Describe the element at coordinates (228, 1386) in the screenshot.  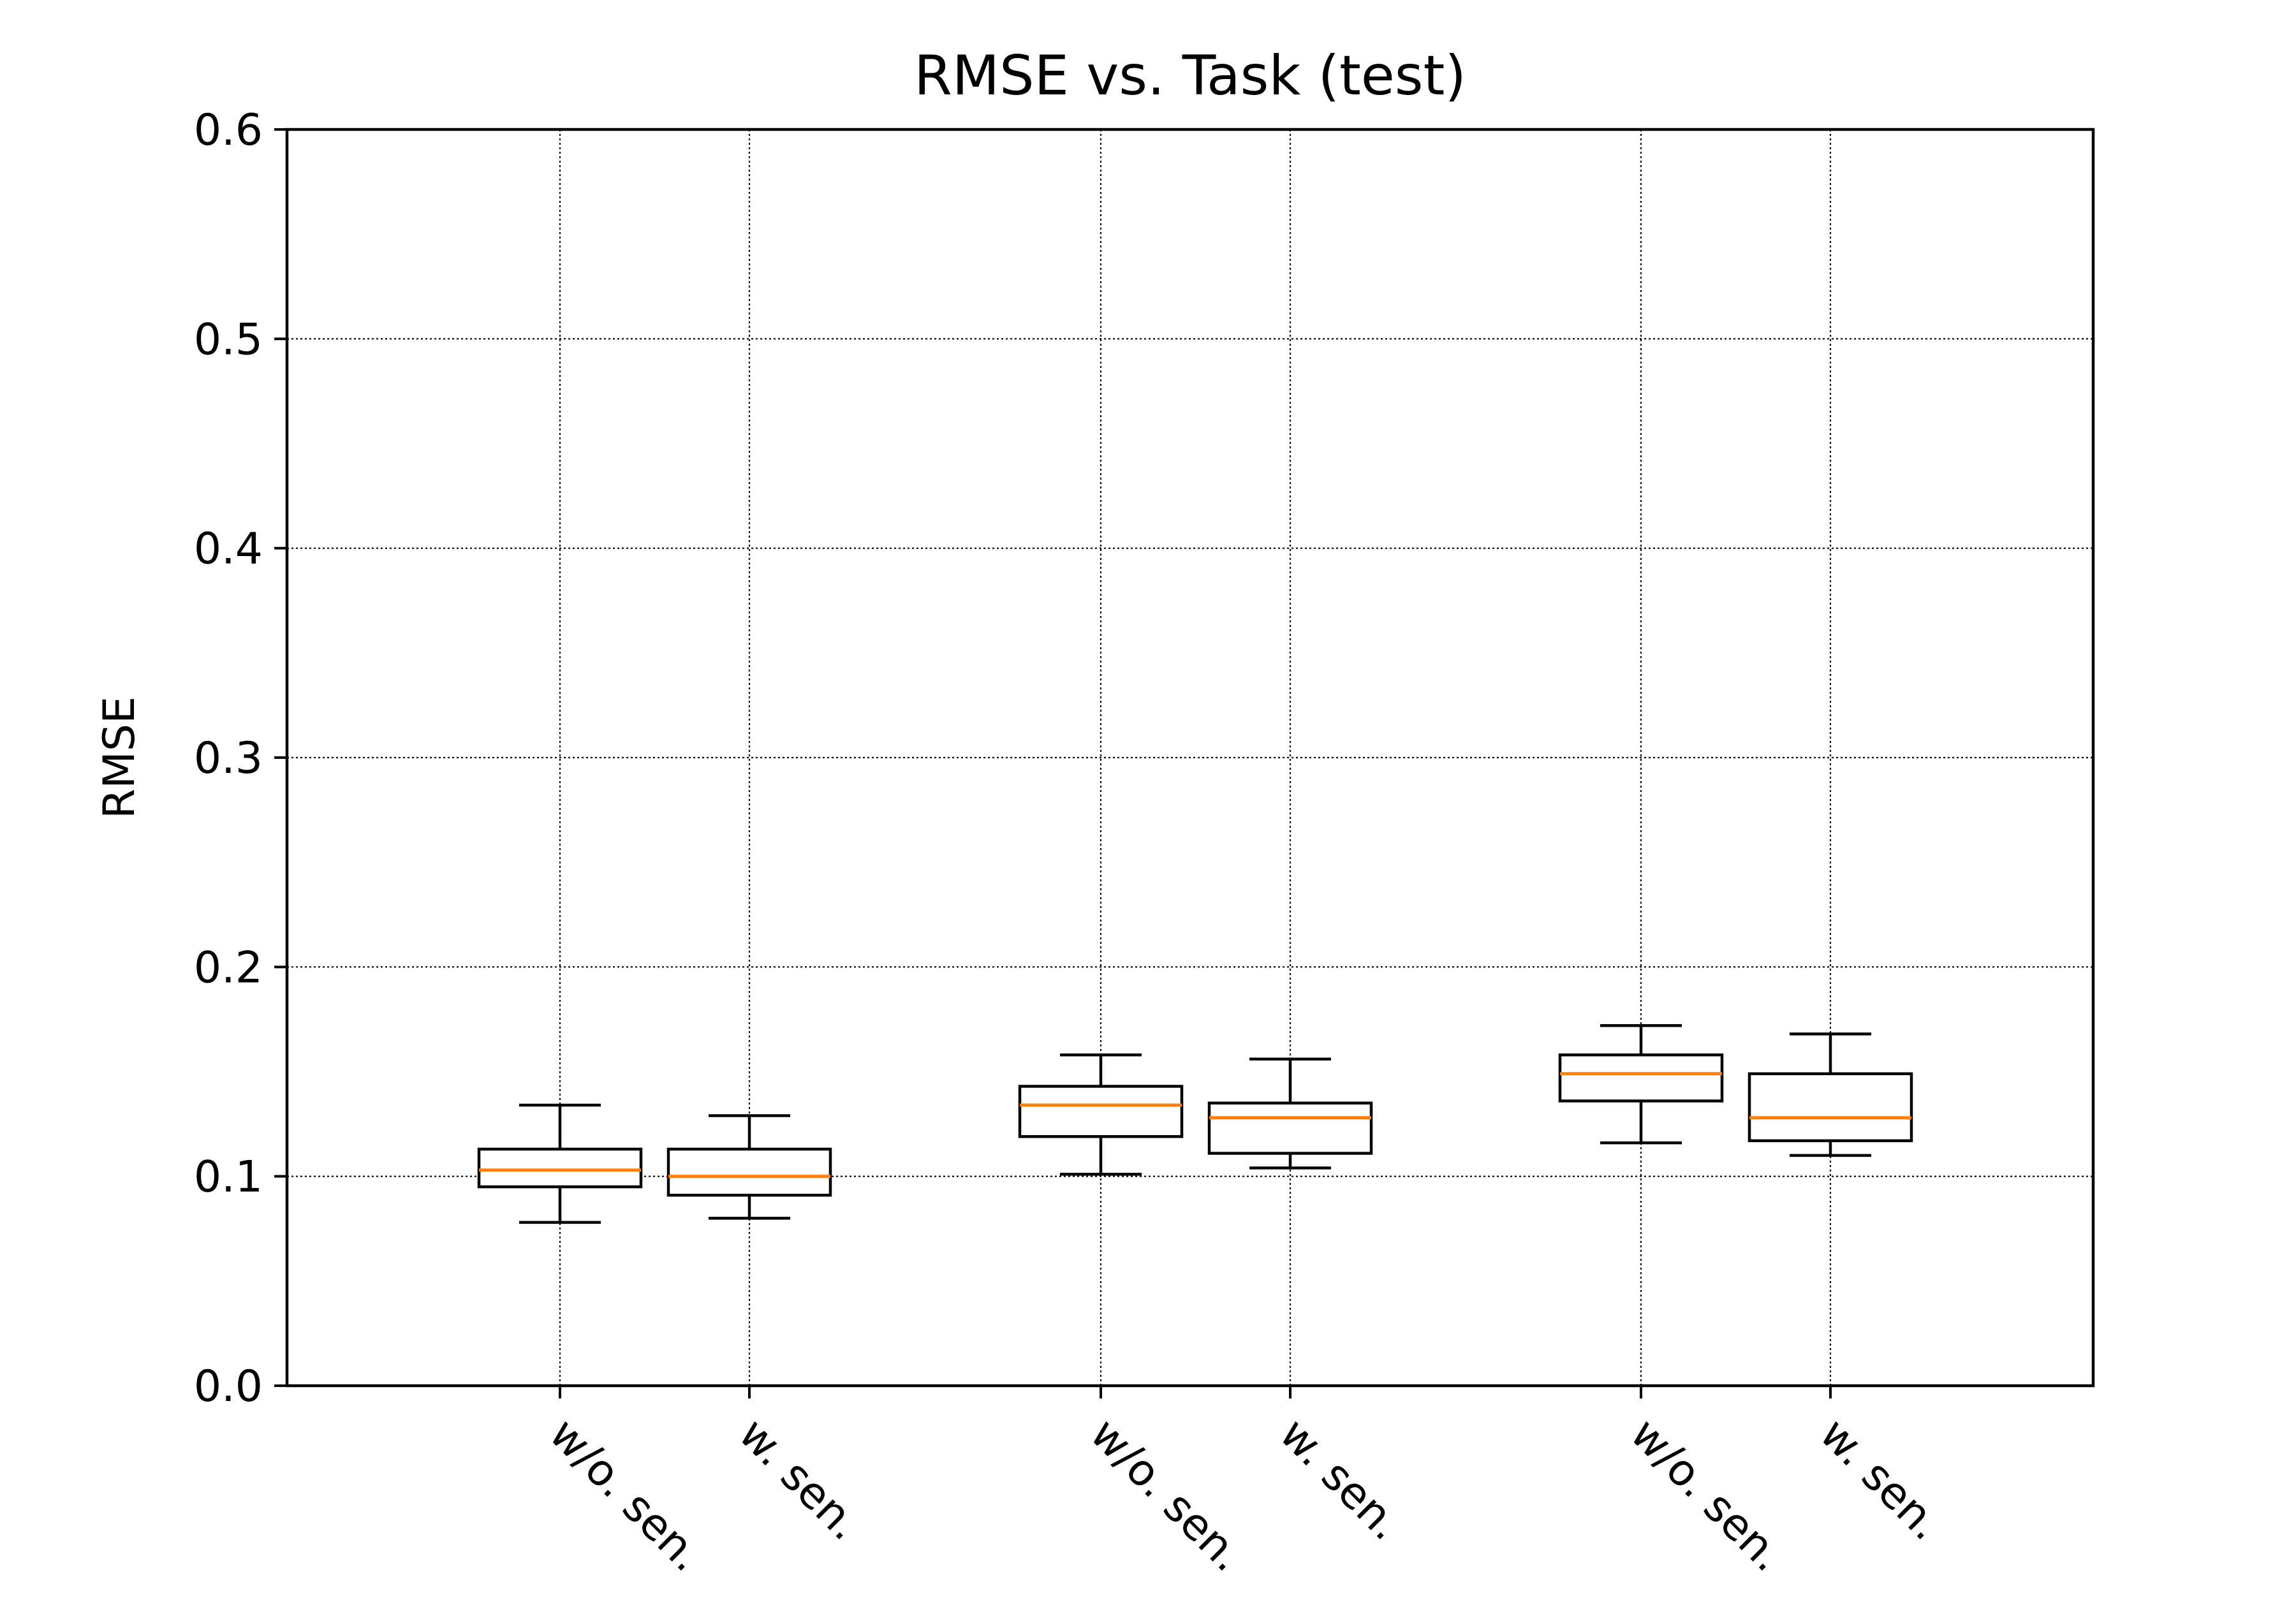
I see `y-tick-label: 0.0` at that location.